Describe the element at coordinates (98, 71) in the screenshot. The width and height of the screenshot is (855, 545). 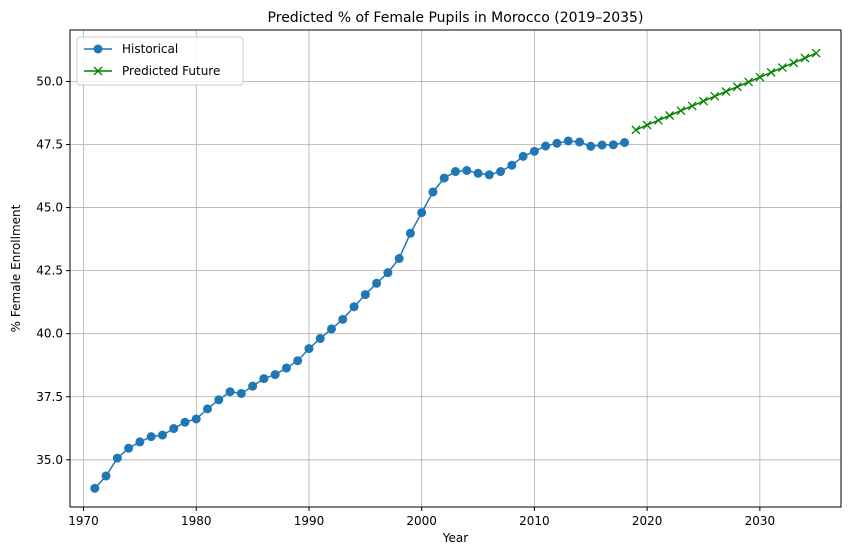
I see `legend-marker-predicted` at that location.